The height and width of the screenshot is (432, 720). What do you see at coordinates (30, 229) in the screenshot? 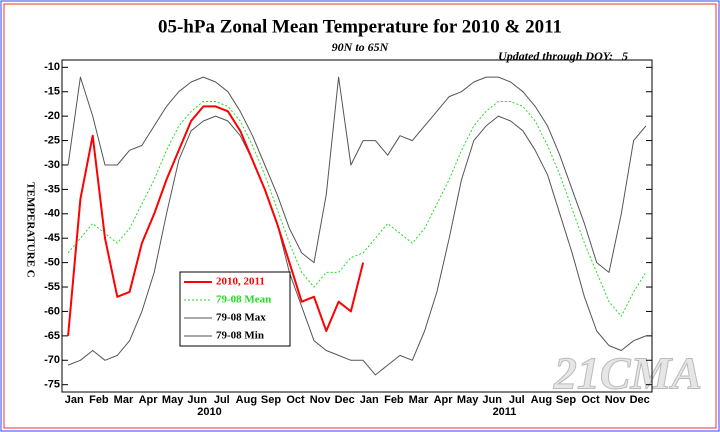
I see `y-axis-label: TEMPERATURE C` at bounding box center [30, 229].